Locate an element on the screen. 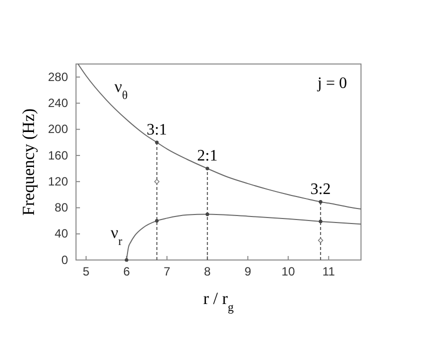 This screenshot has width=436, height=337. annotation: 3:2 is located at coordinates (320, 189).